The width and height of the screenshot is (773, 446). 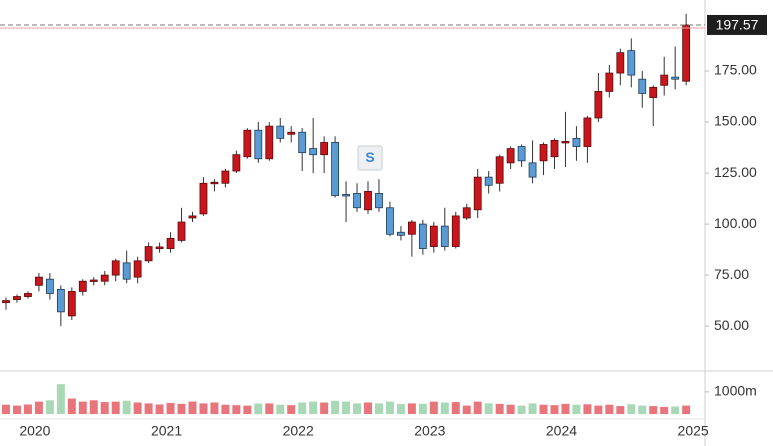 I want to click on y-tick-label: 125.00, so click(x=735, y=172).